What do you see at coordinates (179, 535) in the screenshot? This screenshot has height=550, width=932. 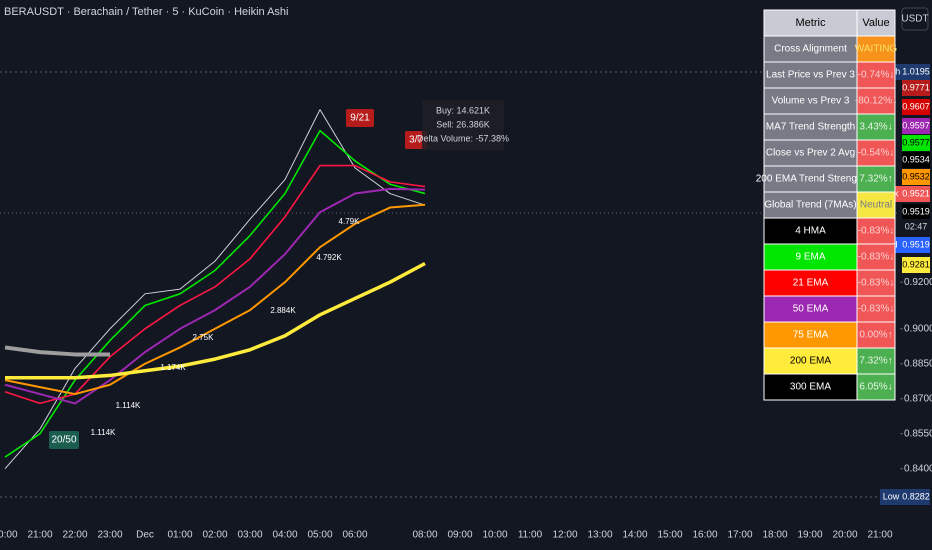 I see `x-tick-label: 01:00` at bounding box center [179, 535].